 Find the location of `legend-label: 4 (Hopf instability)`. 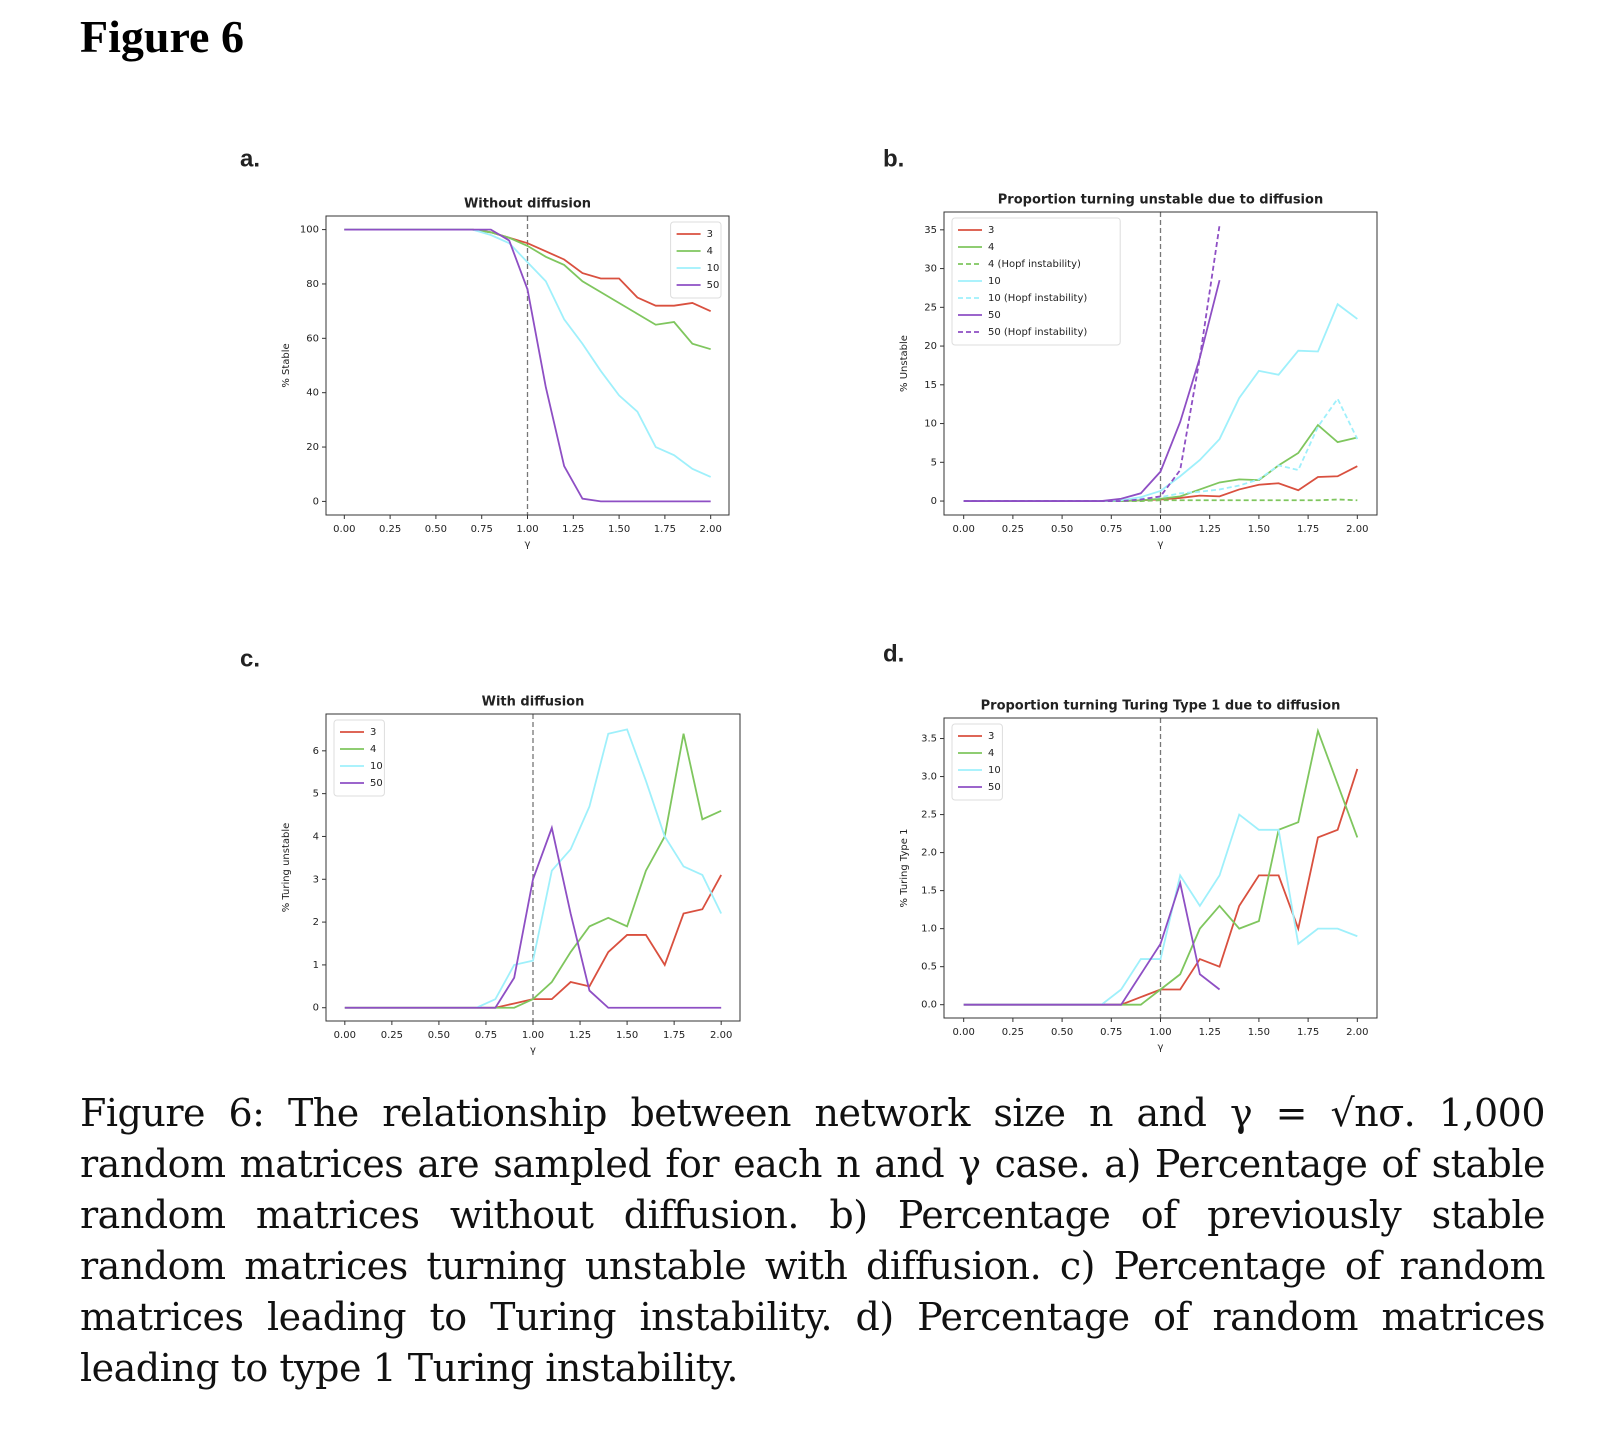

legend-label: 4 (Hopf instability) is located at coordinates (1034, 264).